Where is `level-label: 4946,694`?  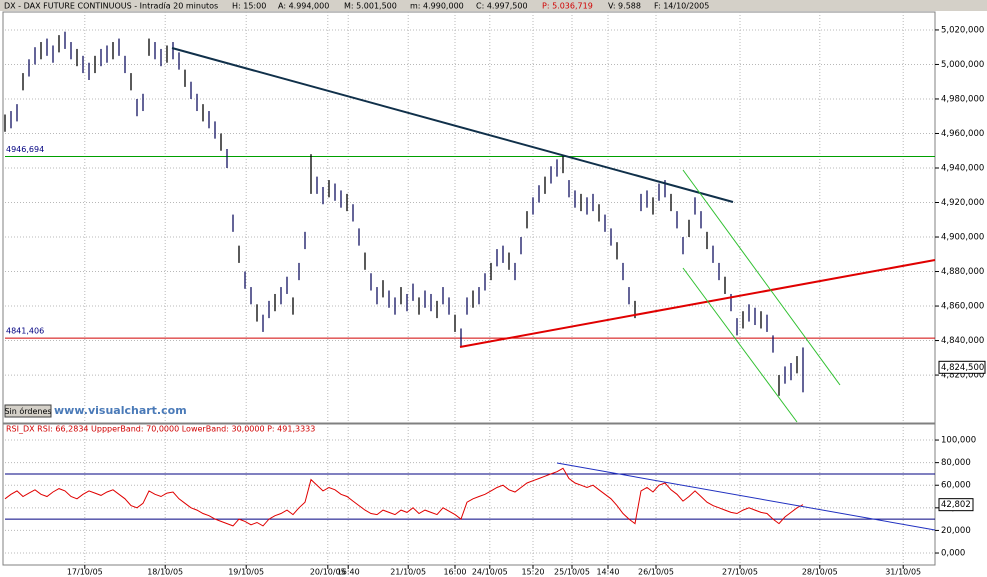
level-label: 4946,694 is located at coordinates (25, 149).